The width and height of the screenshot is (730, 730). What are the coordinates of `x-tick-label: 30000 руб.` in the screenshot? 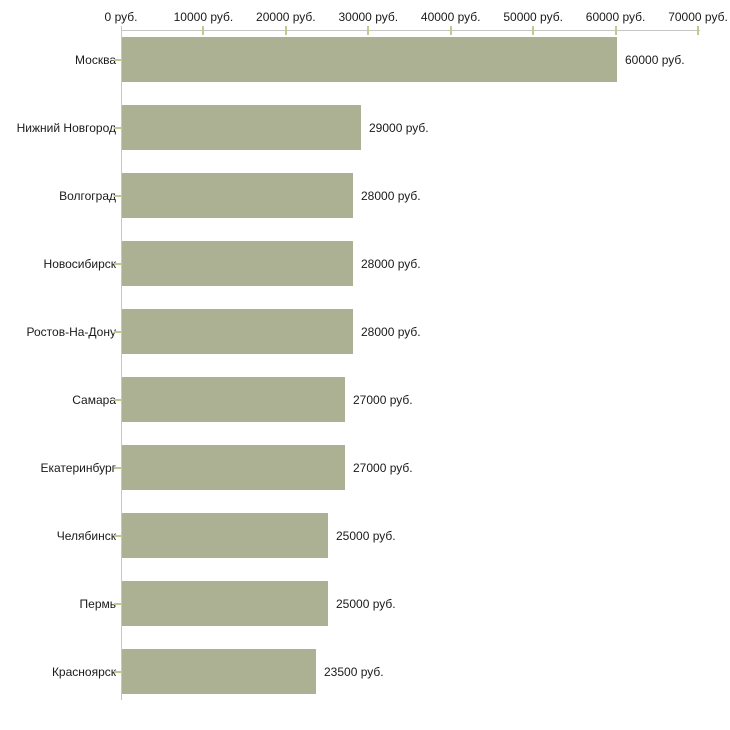 It's located at (368, 17).